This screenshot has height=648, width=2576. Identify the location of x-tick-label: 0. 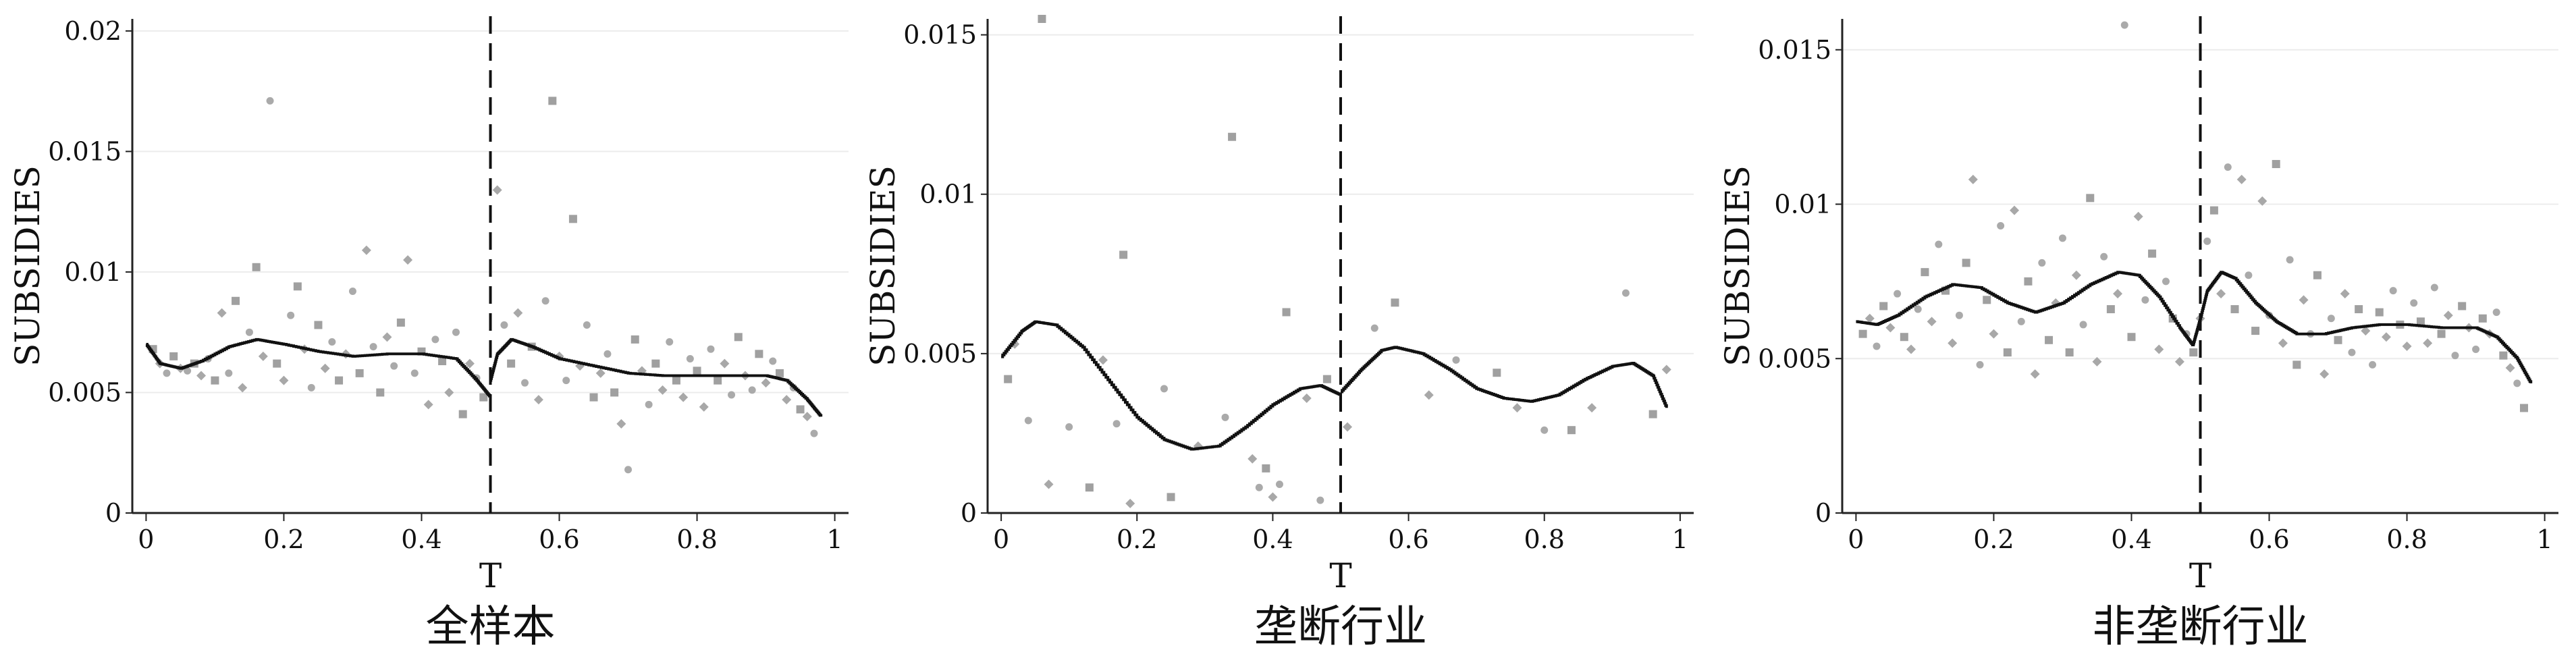
(1856, 539).